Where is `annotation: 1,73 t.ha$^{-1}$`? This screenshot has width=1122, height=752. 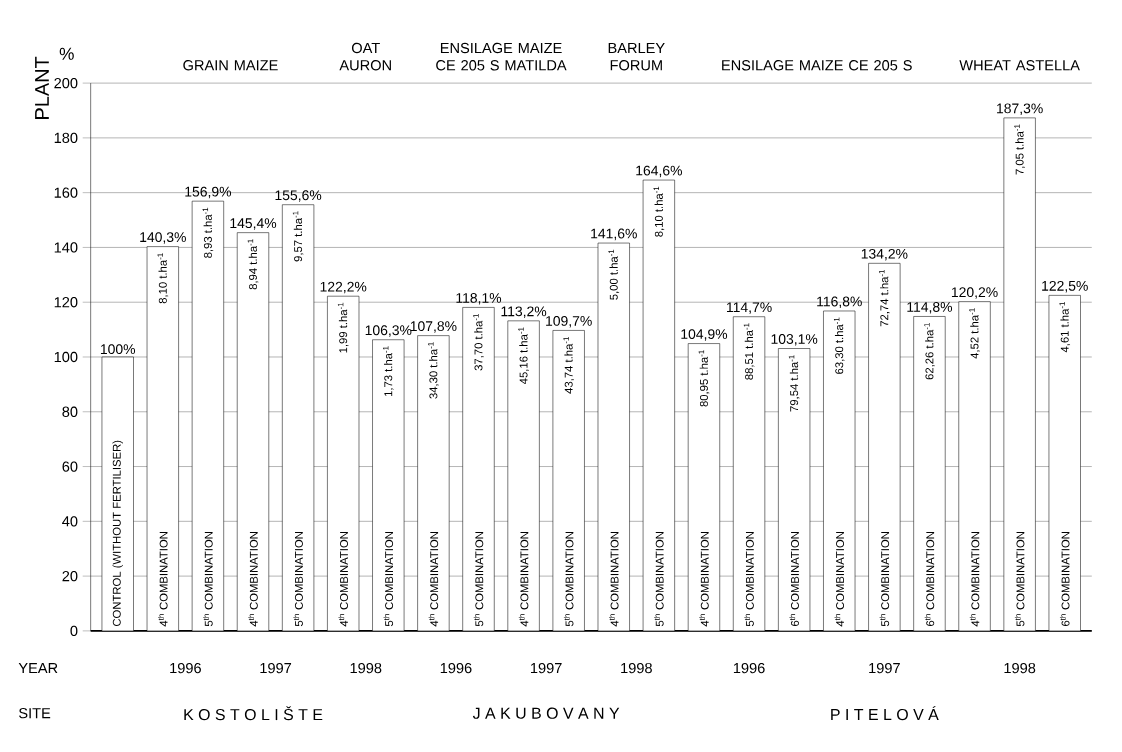
annotation: 1,73 t.ha$^{-1}$ is located at coordinates (388, 371).